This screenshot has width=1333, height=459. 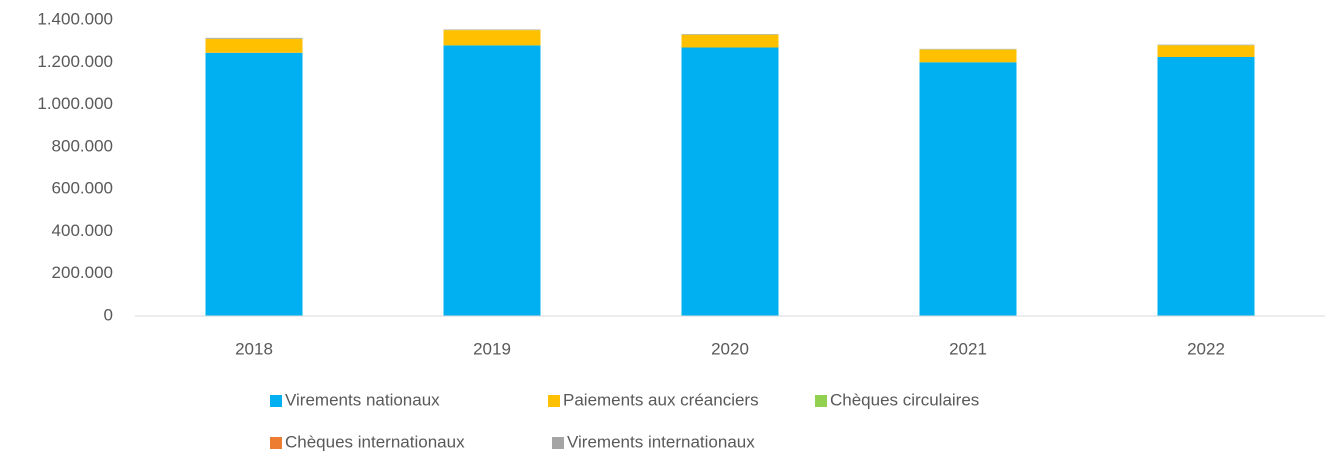 What do you see at coordinates (82, 272) in the screenshot?
I see `y-tick-label: 200.000` at bounding box center [82, 272].